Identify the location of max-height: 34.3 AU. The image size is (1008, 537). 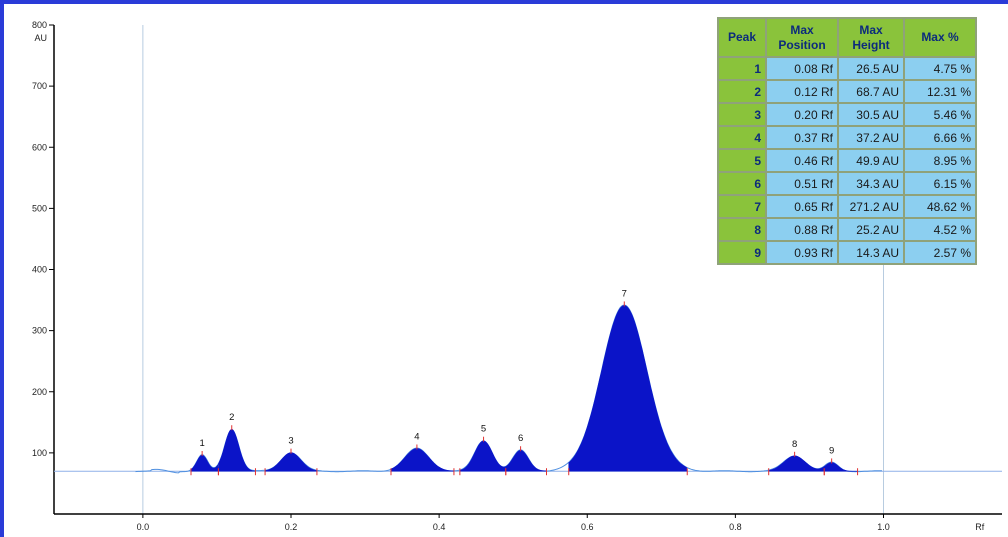
(871, 183).